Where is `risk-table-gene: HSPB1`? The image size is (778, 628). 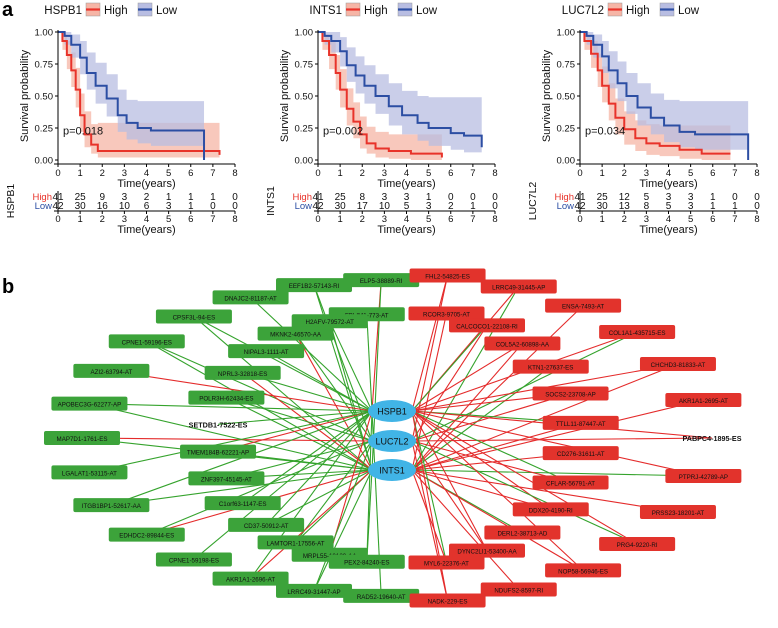
risk-table-gene: HSPB1 is located at coordinates (11, 201).